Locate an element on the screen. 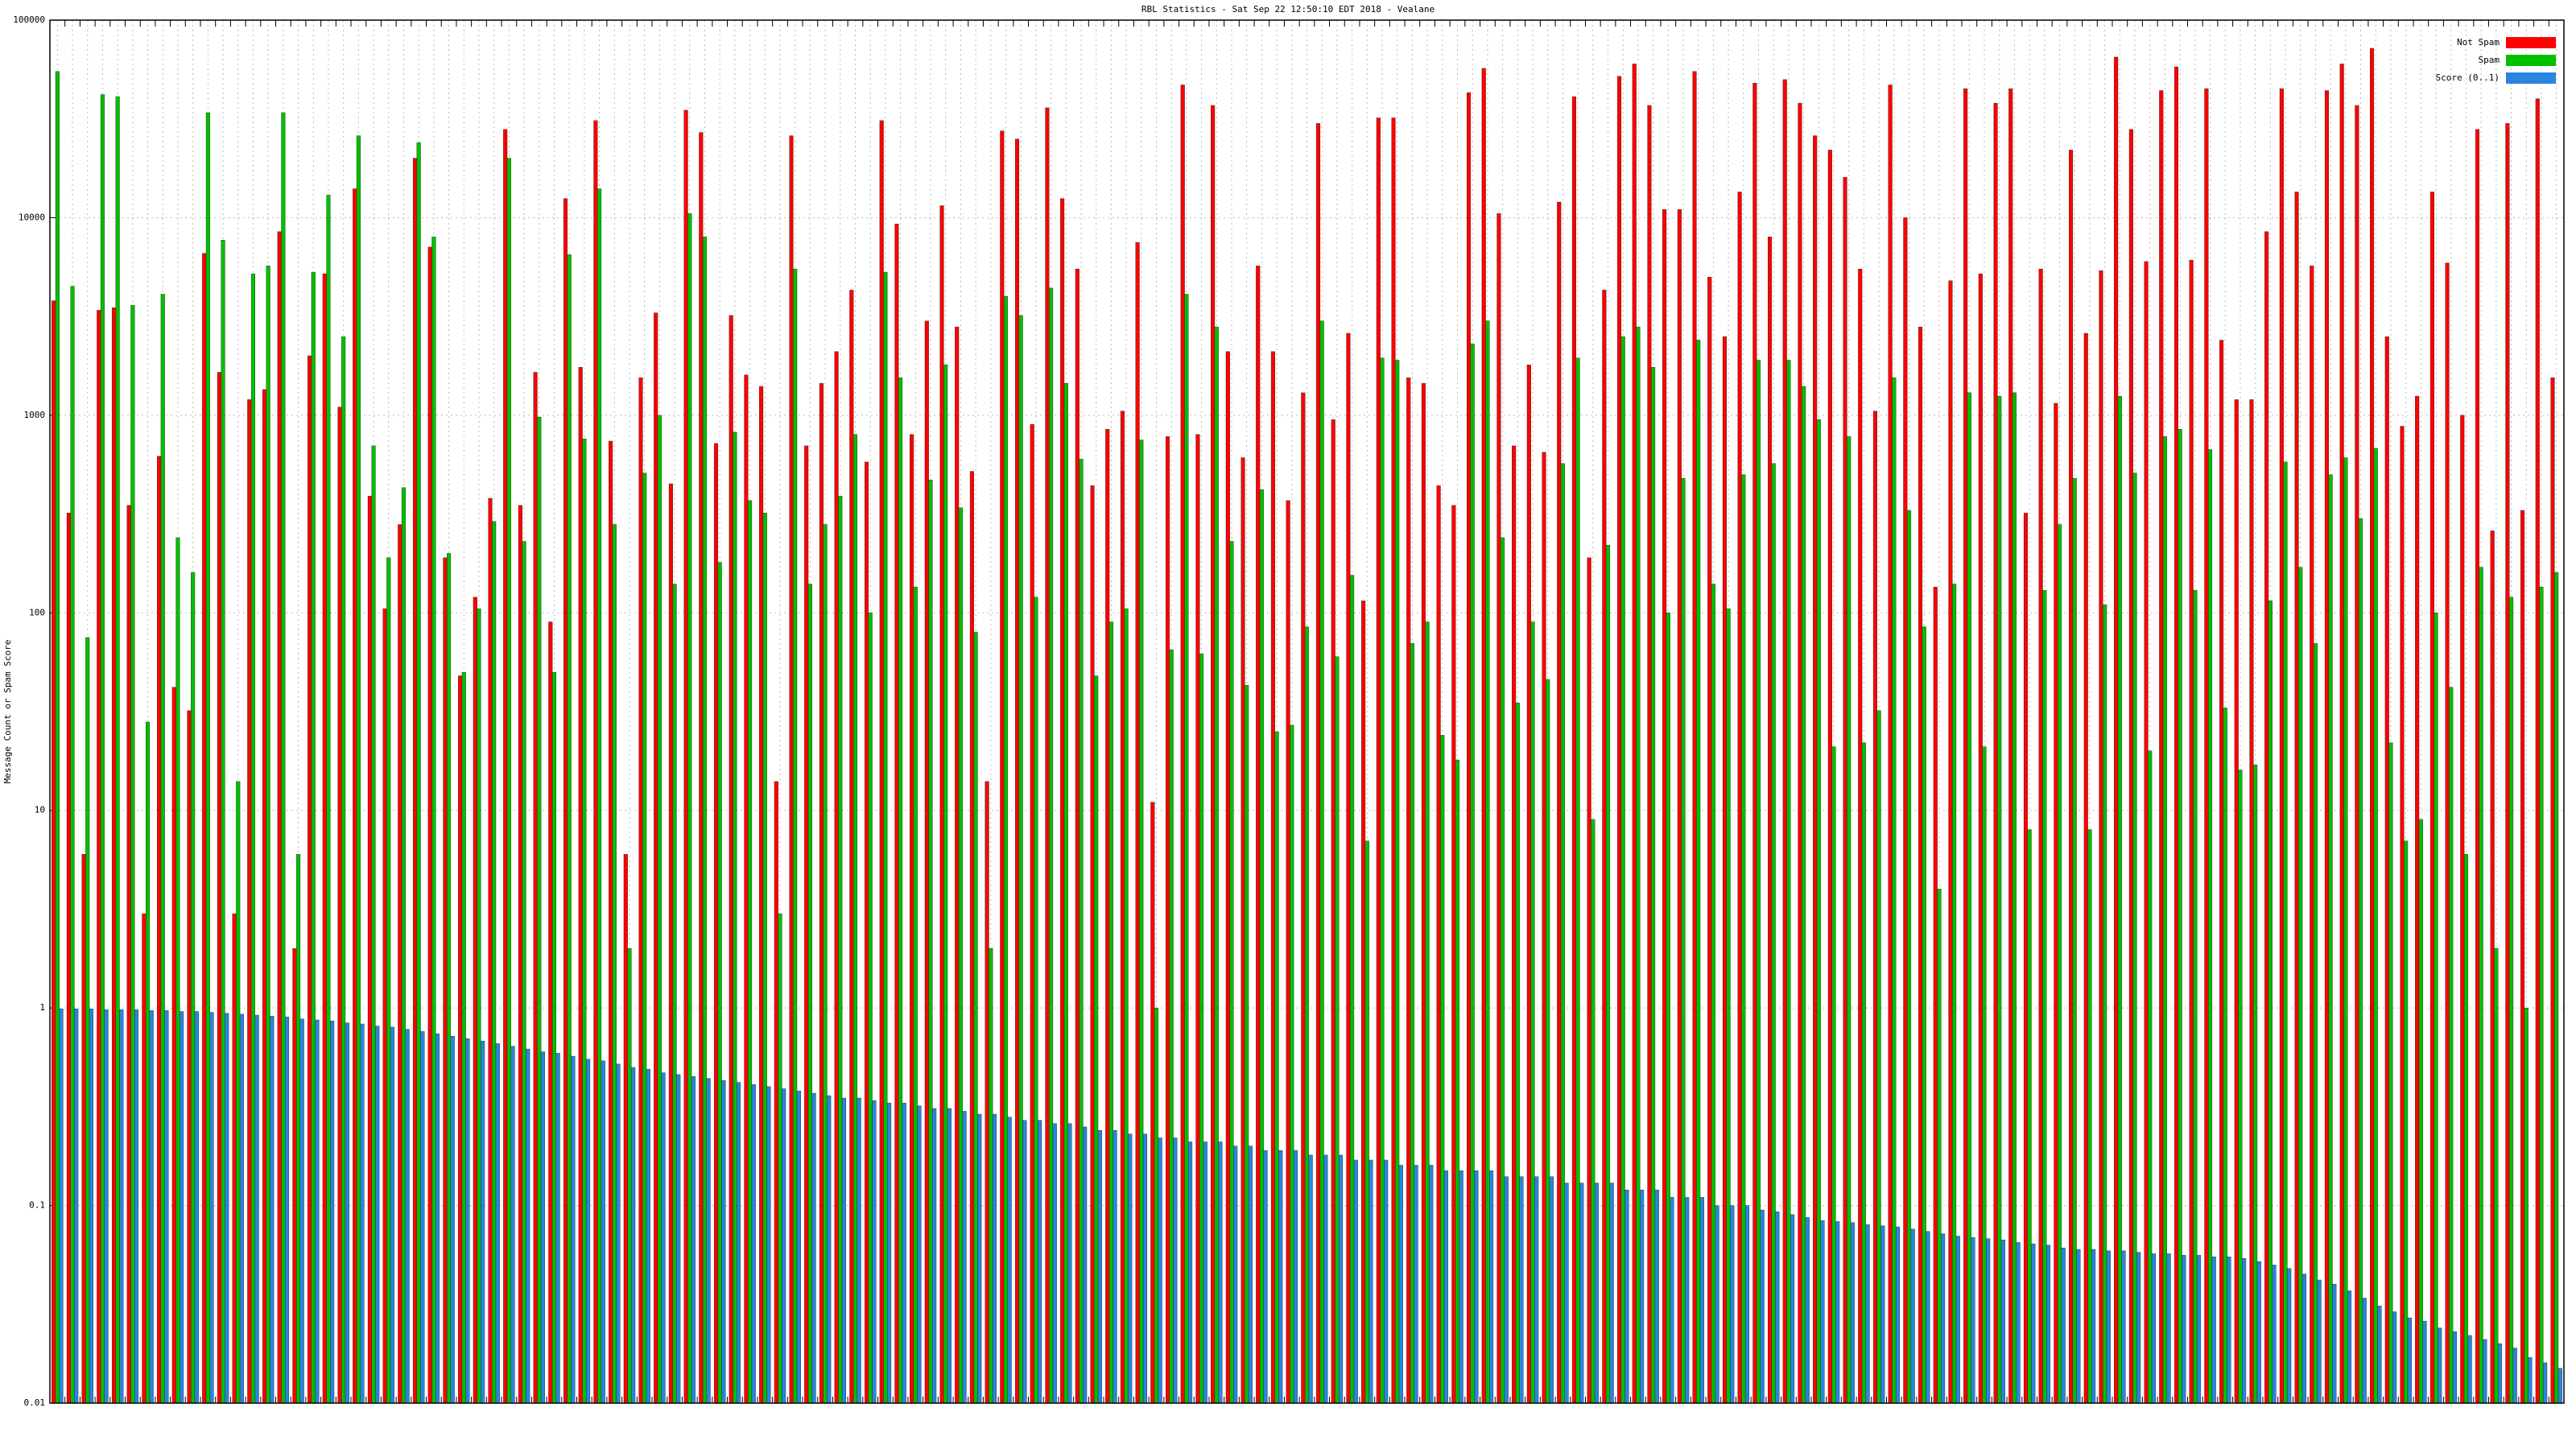  legend-label: Score (0..1) is located at coordinates (2468, 77).